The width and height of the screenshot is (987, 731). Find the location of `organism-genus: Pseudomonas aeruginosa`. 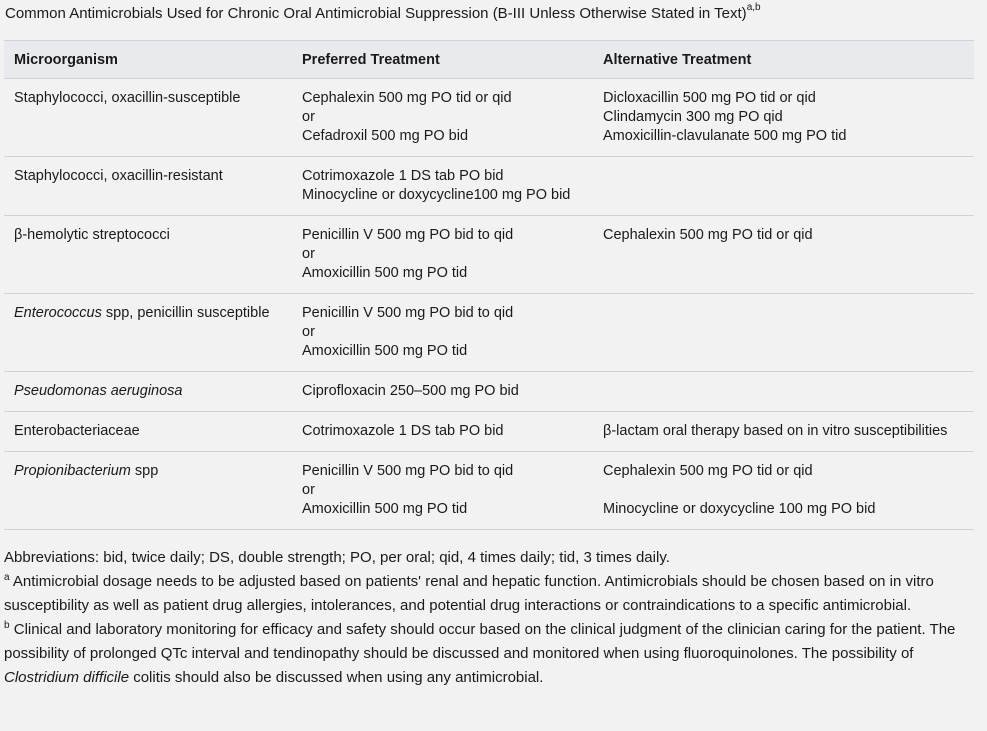

organism-genus: Pseudomonas aeruginosa is located at coordinates (98, 391).